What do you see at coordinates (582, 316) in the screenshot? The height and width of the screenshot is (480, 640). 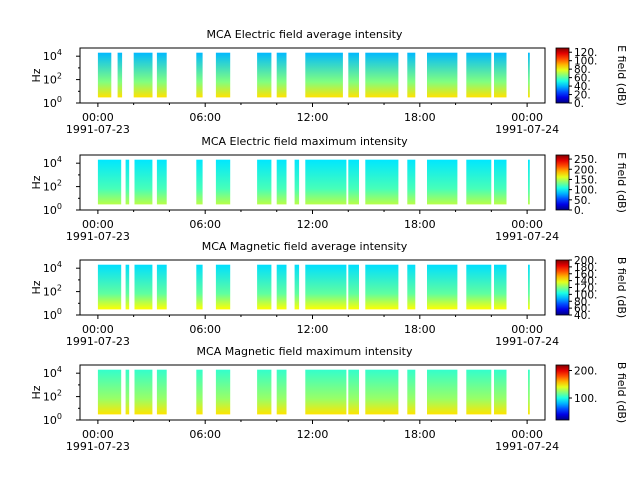 I see `colorbar-tick-label: 40.` at bounding box center [582, 316].